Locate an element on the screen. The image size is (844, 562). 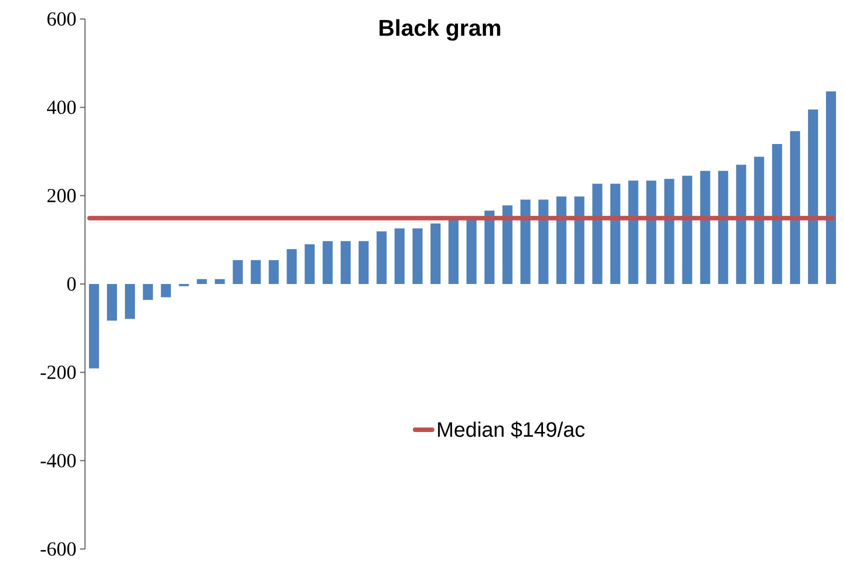
y-tick-label: 0 is located at coordinates (71, 284).